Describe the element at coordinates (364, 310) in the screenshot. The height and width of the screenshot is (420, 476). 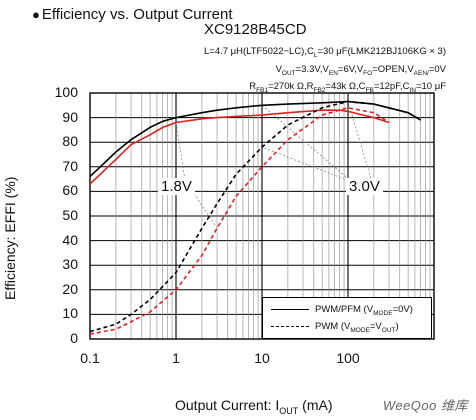
I see `legend-label-pwm-pfm: PWM/PFM (VMODE=0V)` at that location.